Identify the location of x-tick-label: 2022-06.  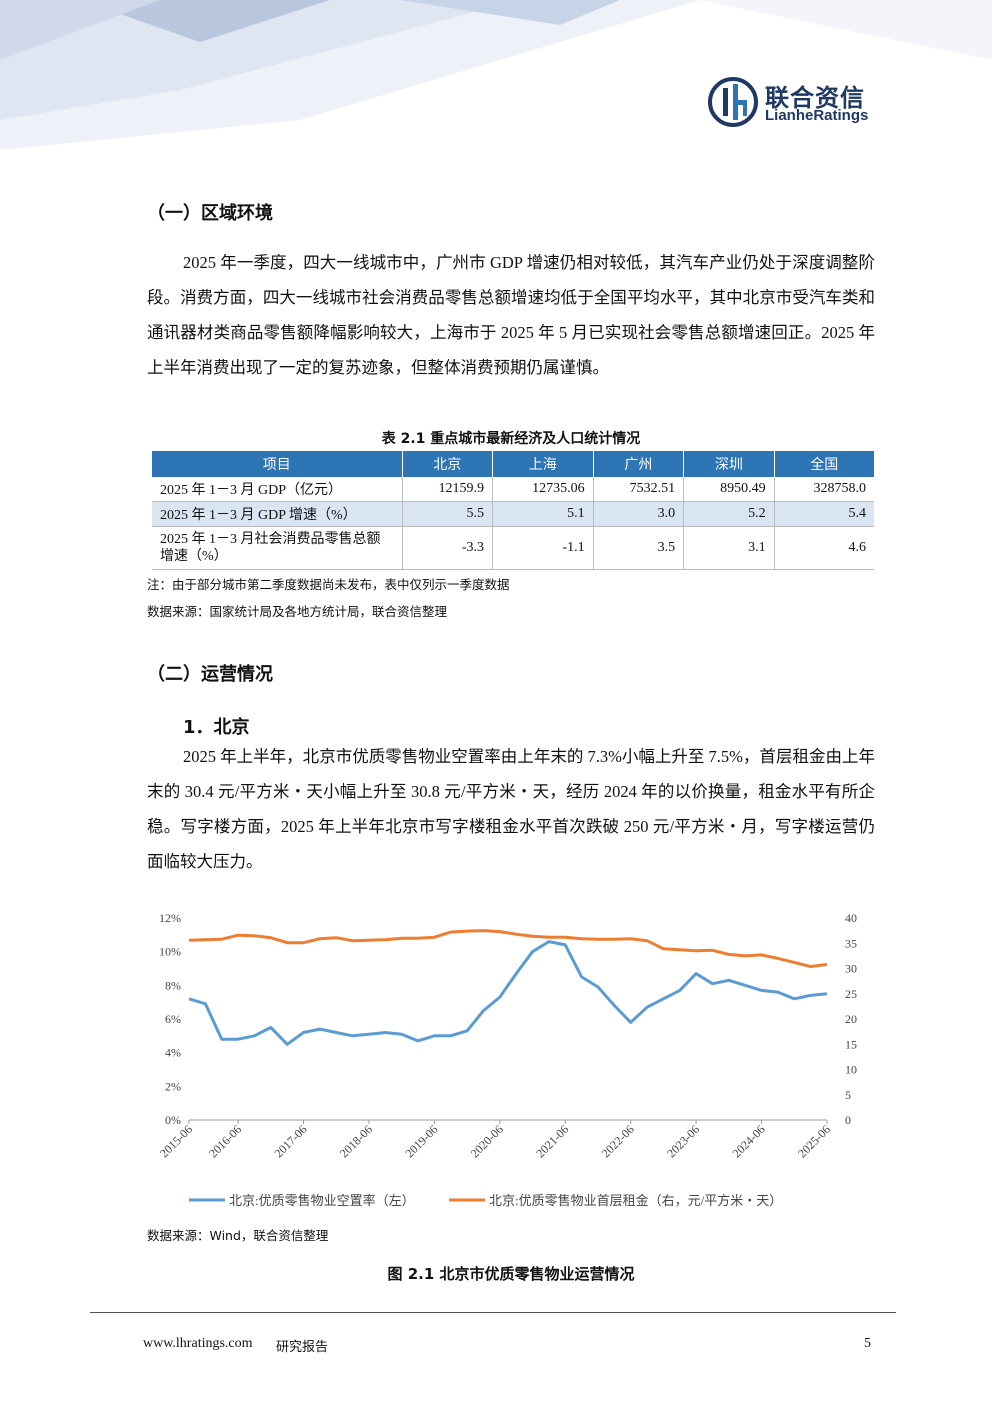
(618, 1141).